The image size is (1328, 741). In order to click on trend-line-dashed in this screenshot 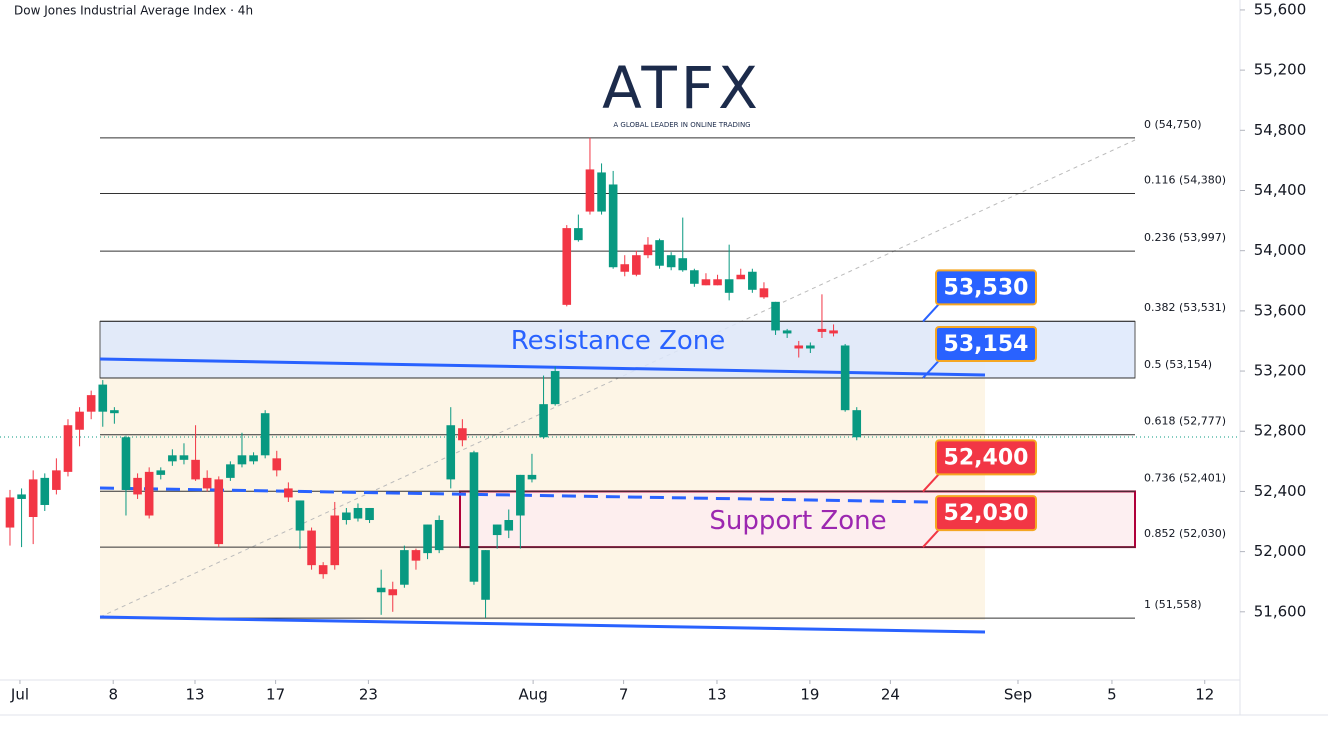, I will do `click(542, 495)`.